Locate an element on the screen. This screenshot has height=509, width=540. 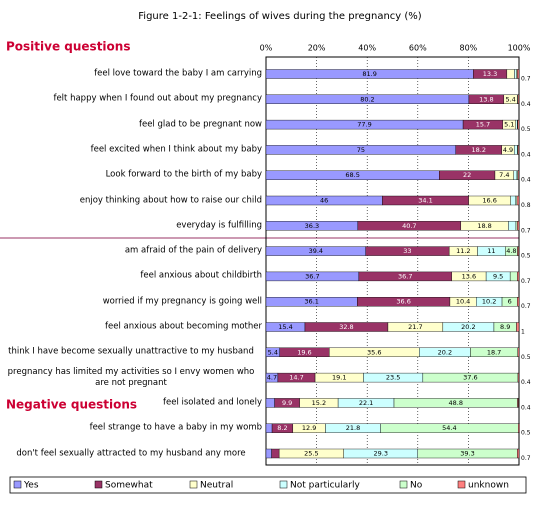
value-label: 10.4 is located at coordinates (463, 302).